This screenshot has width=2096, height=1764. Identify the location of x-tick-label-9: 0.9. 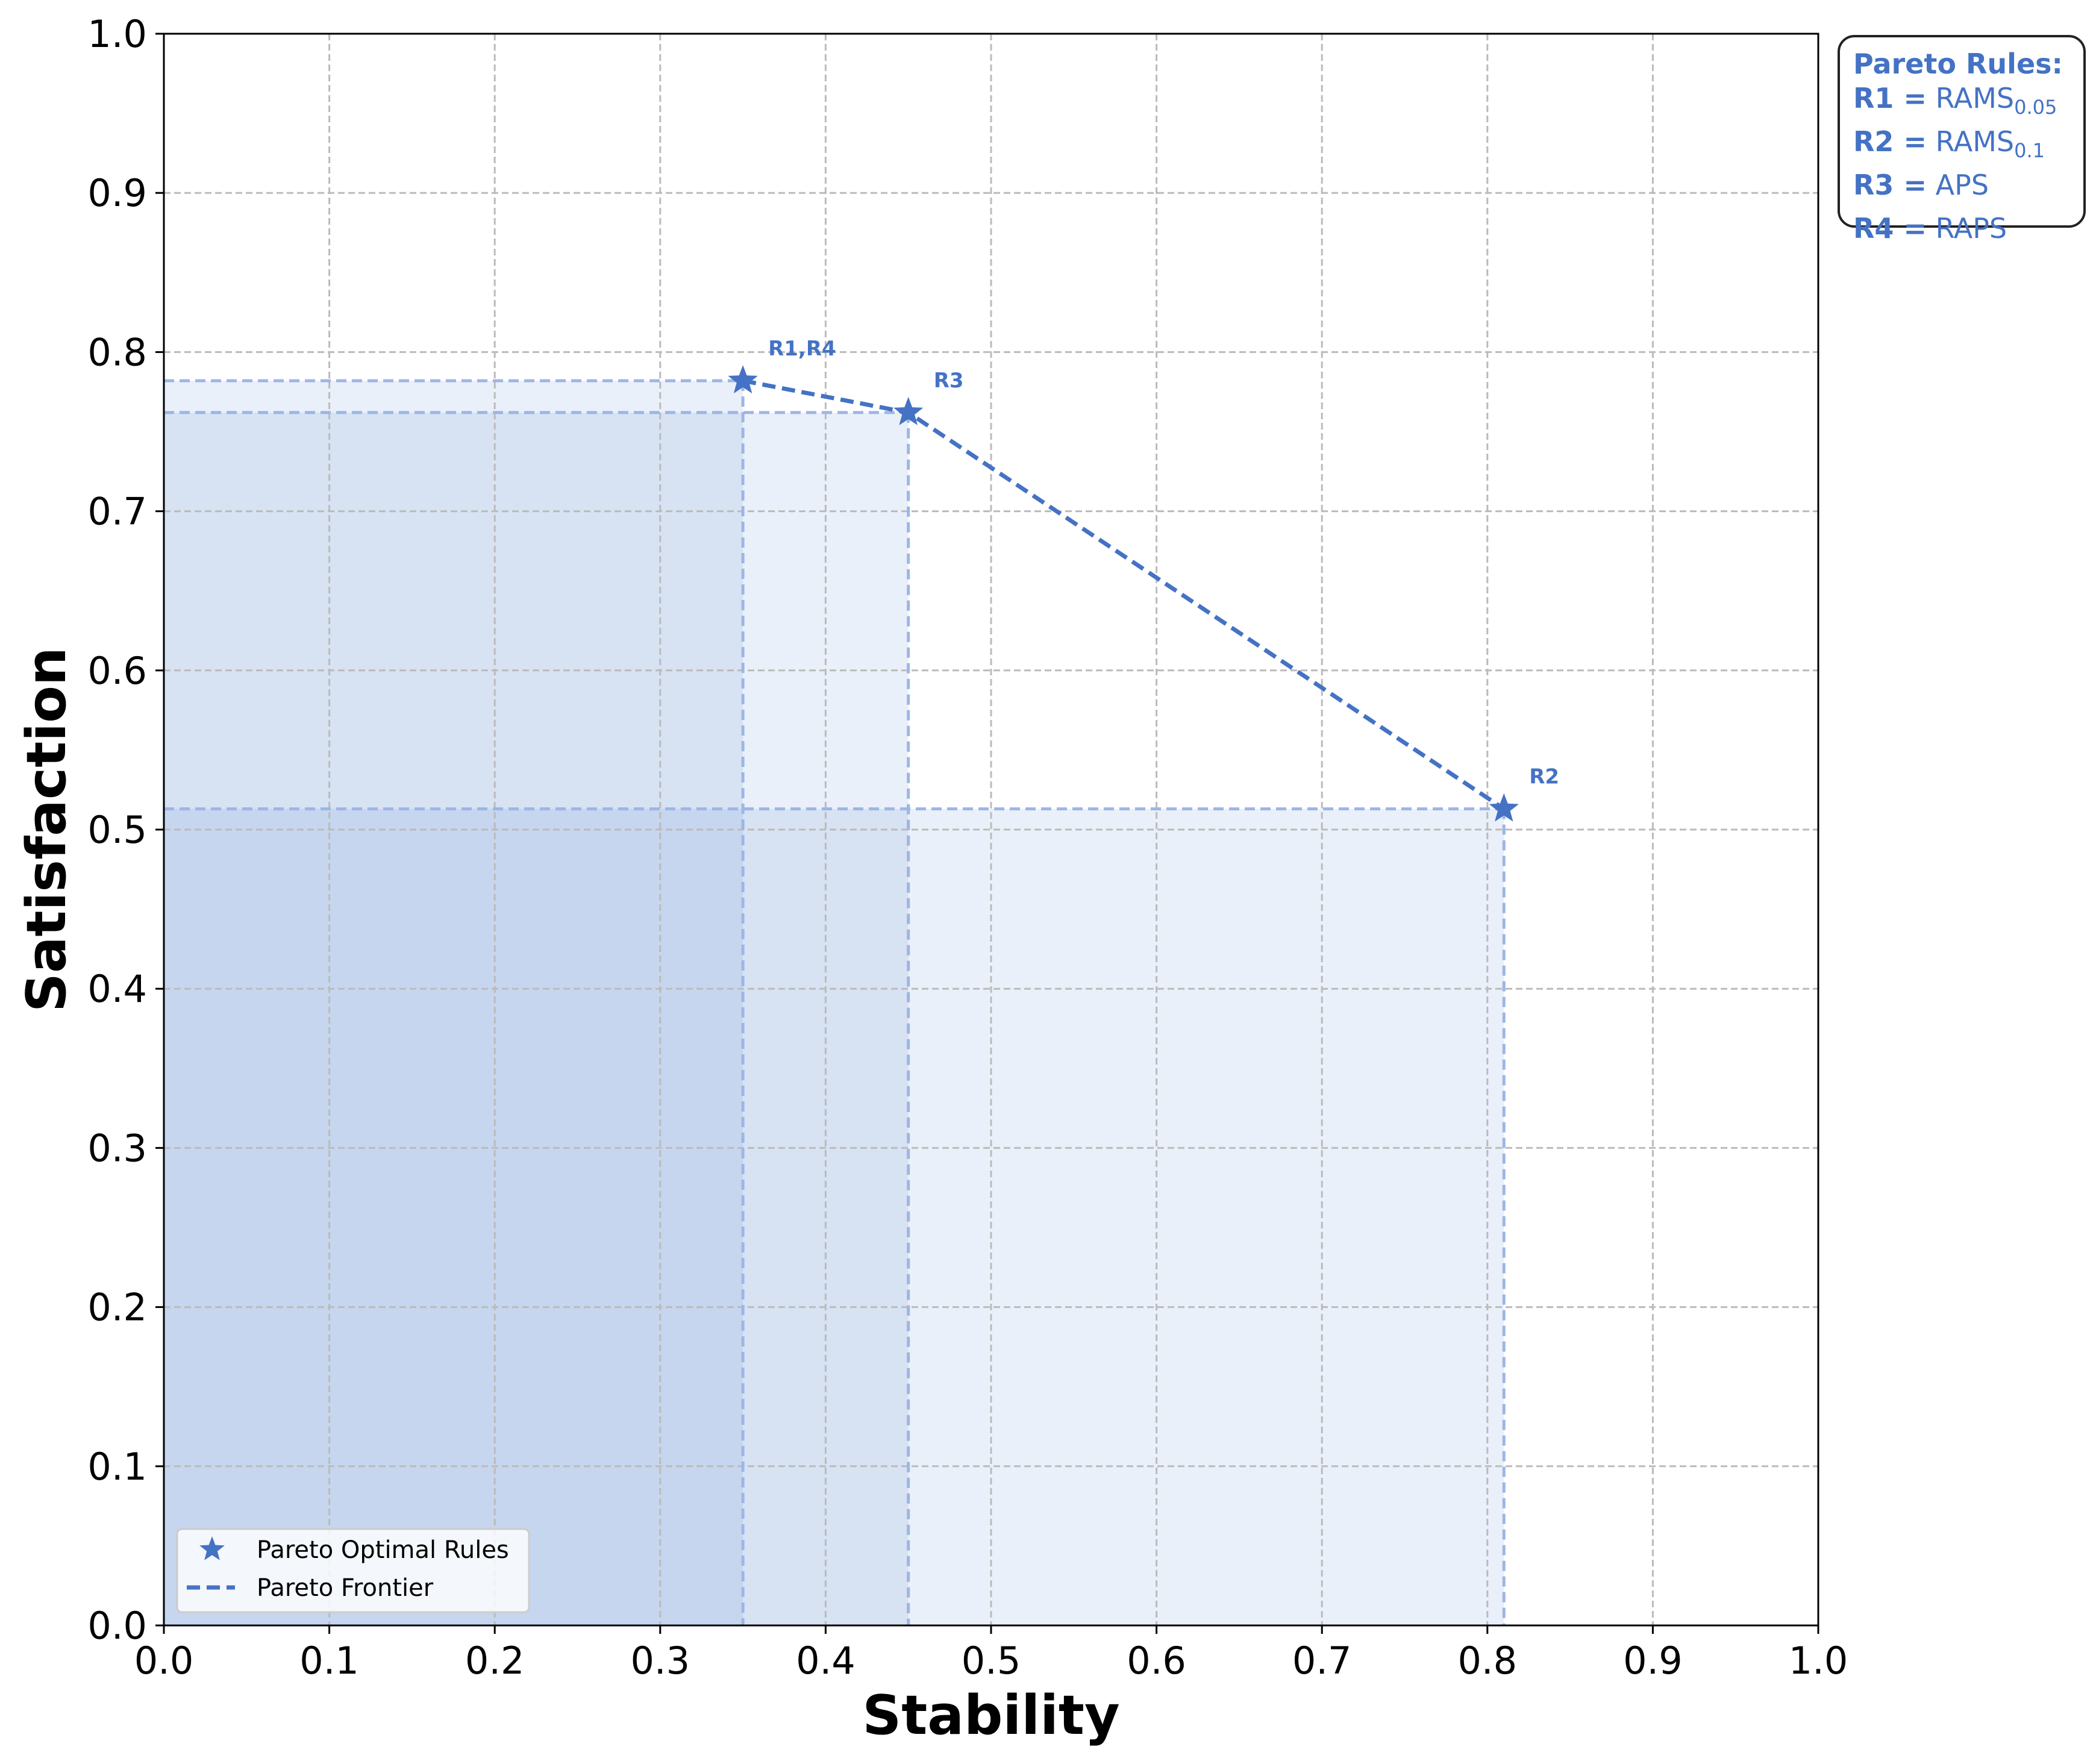
(1653, 1661).